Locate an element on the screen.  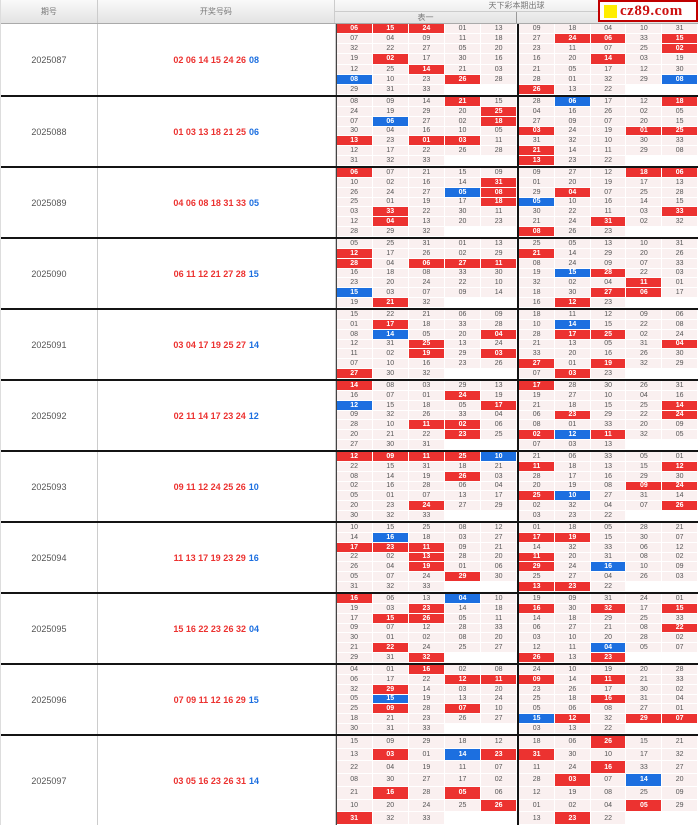
winning-numbers: 15 16 22 23 26 32 04 is located at coordinates (216, 628).